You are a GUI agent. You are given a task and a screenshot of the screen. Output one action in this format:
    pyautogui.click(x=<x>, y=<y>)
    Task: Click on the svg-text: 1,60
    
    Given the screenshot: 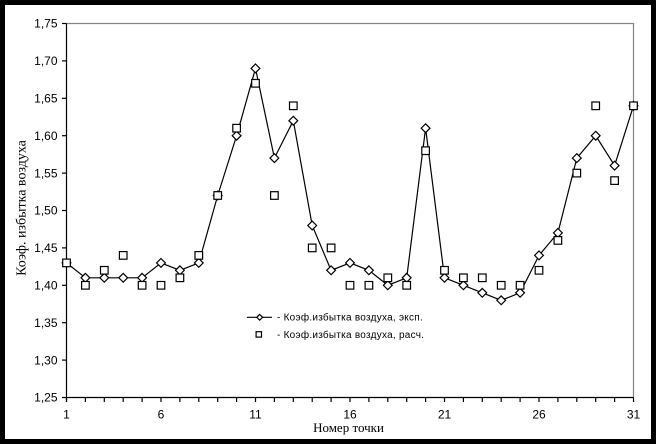 What is the action you would take?
    pyautogui.click(x=46, y=136)
    